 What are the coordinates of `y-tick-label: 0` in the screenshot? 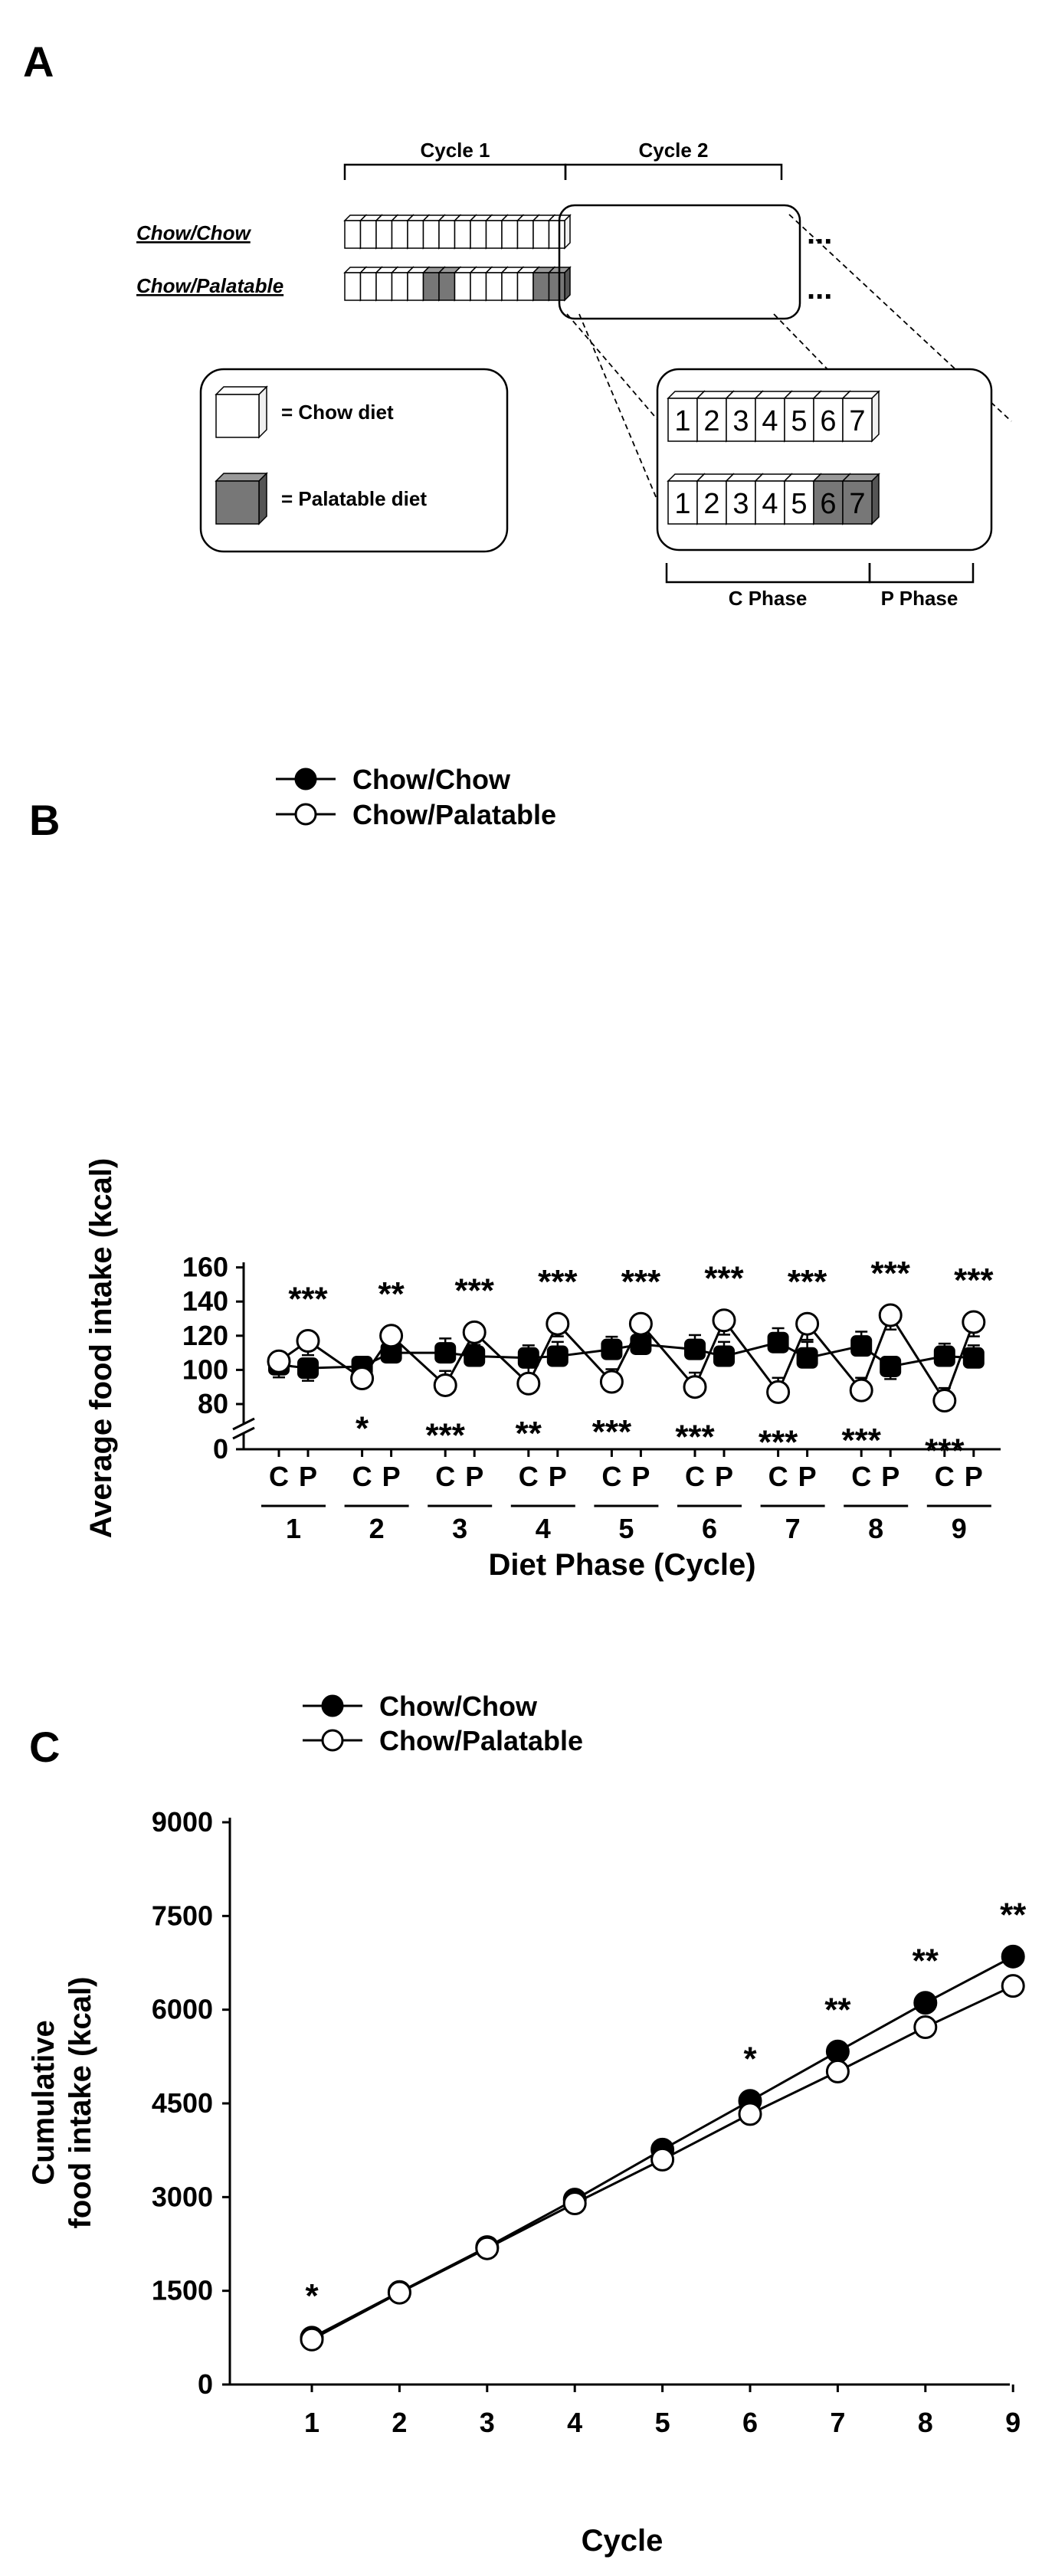 It's located at (205, 2384).